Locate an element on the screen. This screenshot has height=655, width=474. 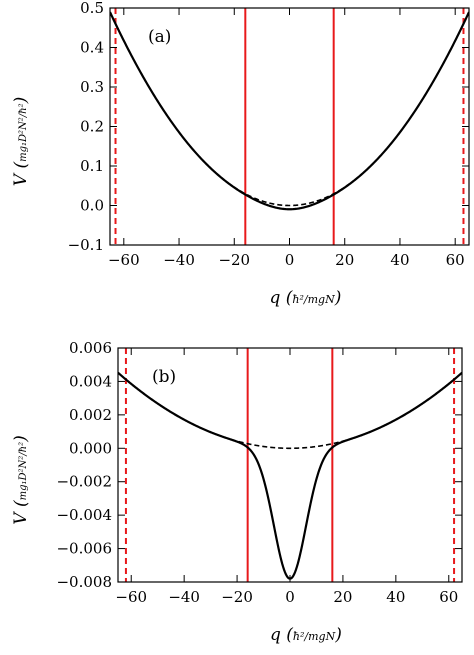
panel-label: (a) is located at coordinates (159, 37).